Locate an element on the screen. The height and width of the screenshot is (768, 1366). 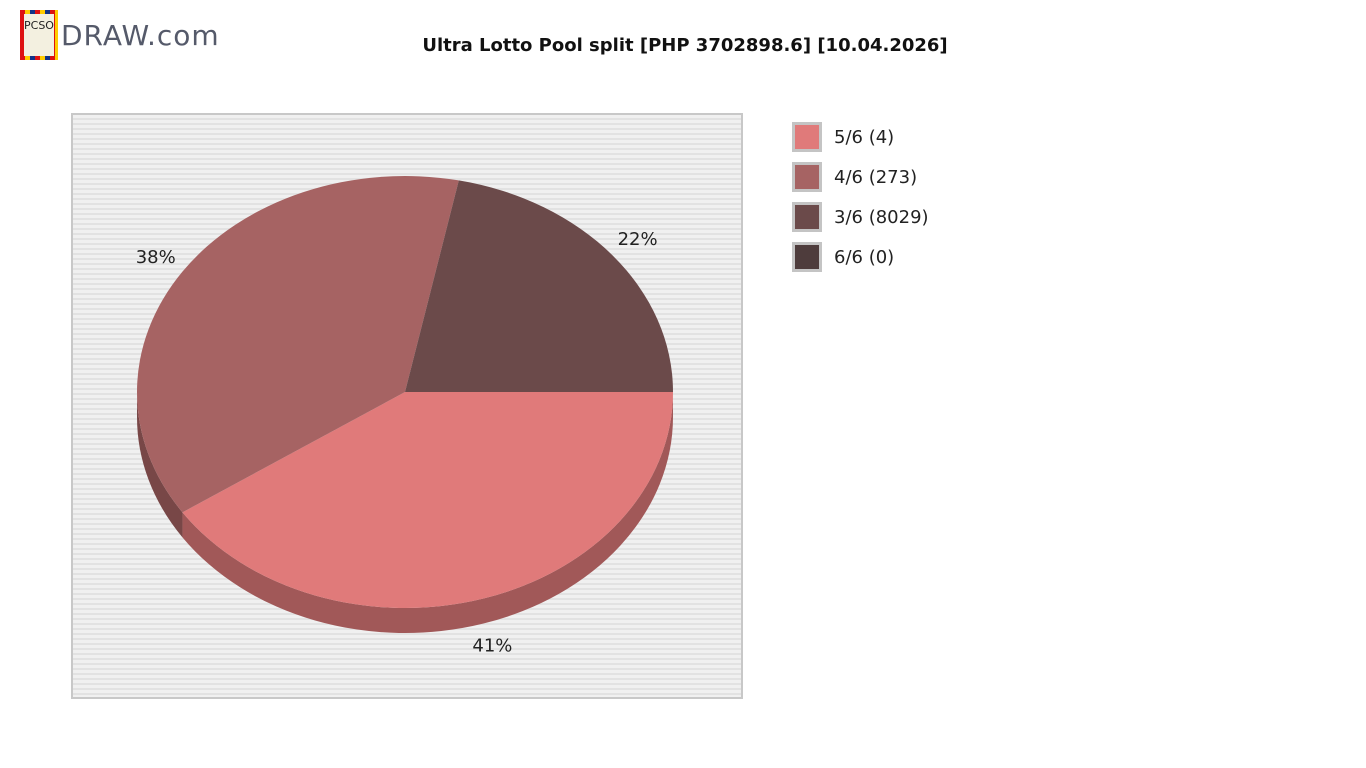
legend-label: 6/6 (0) is located at coordinates (864, 257).